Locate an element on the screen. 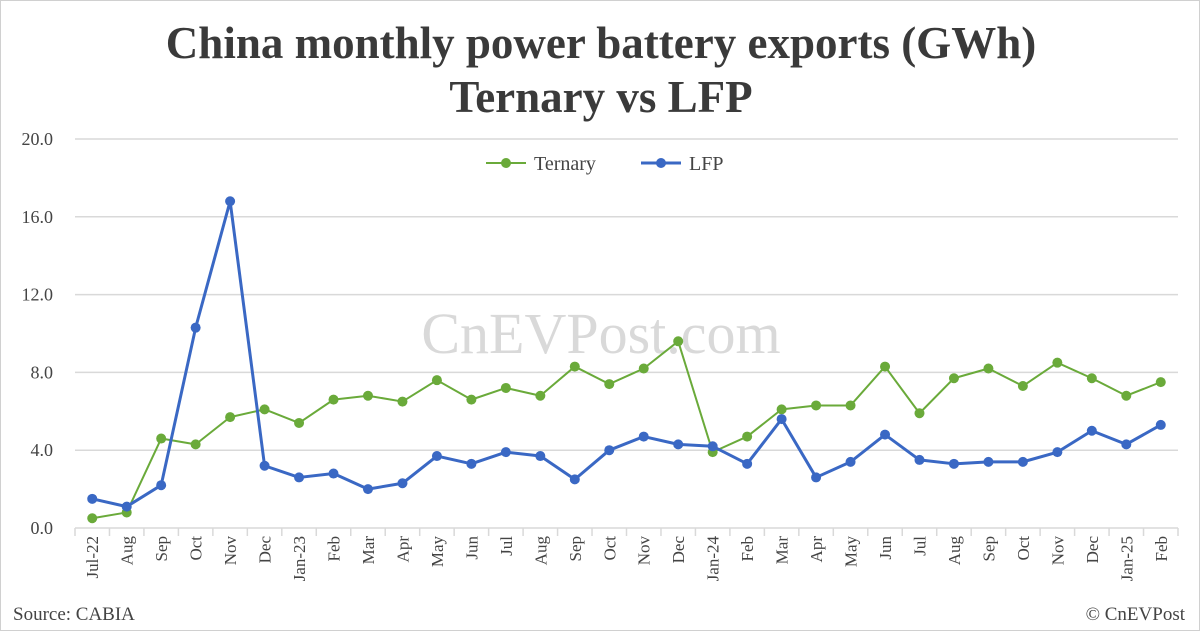 The width and height of the screenshot is (1200, 631). y-tick-label: 16.0 is located at coordinates (38, 217).